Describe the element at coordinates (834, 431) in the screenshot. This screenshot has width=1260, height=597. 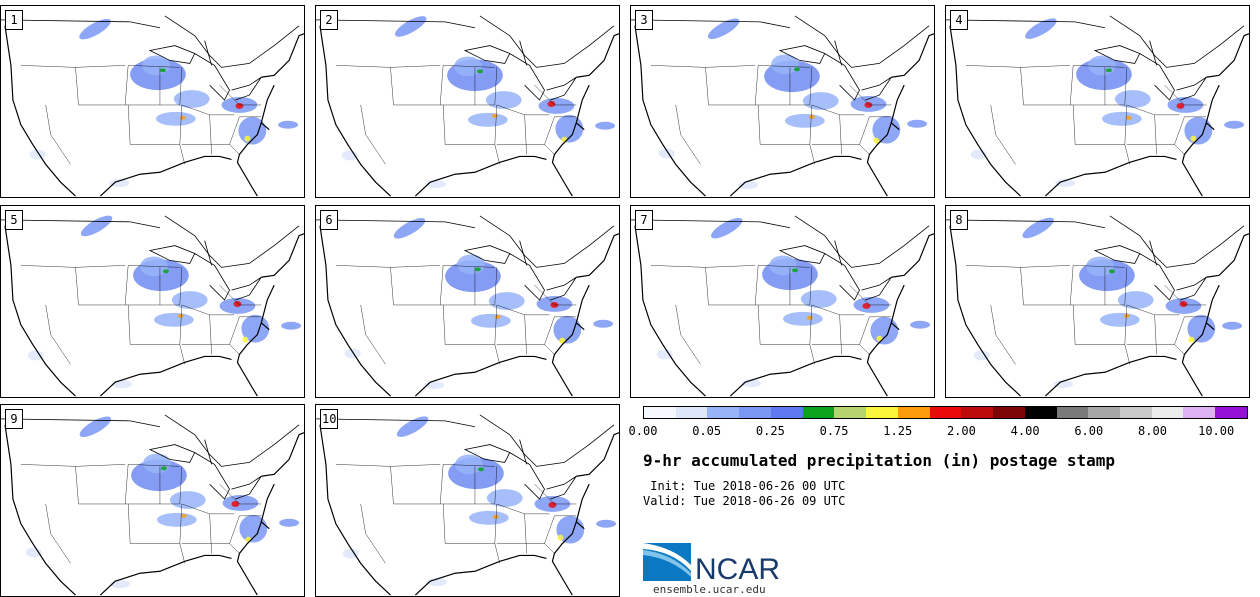
I see `colorbar-tick-label: 0.75` at that location.